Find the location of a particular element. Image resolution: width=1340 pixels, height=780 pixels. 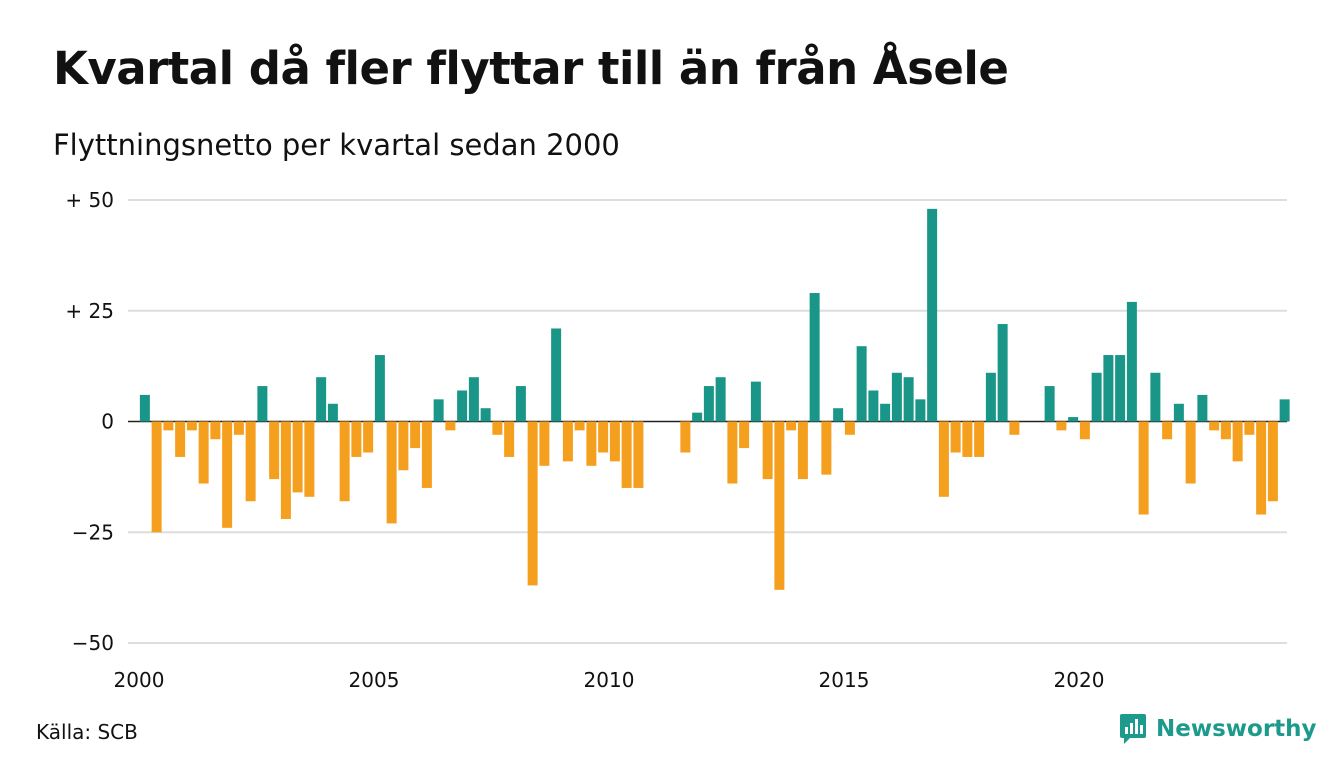

x-tick-label: 2000 is located at coordinates (139, 680).